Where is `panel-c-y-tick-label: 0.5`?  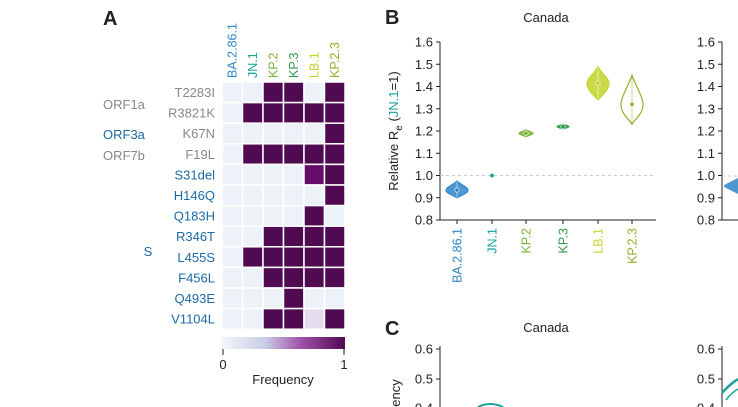
panel-c-y-tick-label: 0.5 is located at coordinates (424, 379).